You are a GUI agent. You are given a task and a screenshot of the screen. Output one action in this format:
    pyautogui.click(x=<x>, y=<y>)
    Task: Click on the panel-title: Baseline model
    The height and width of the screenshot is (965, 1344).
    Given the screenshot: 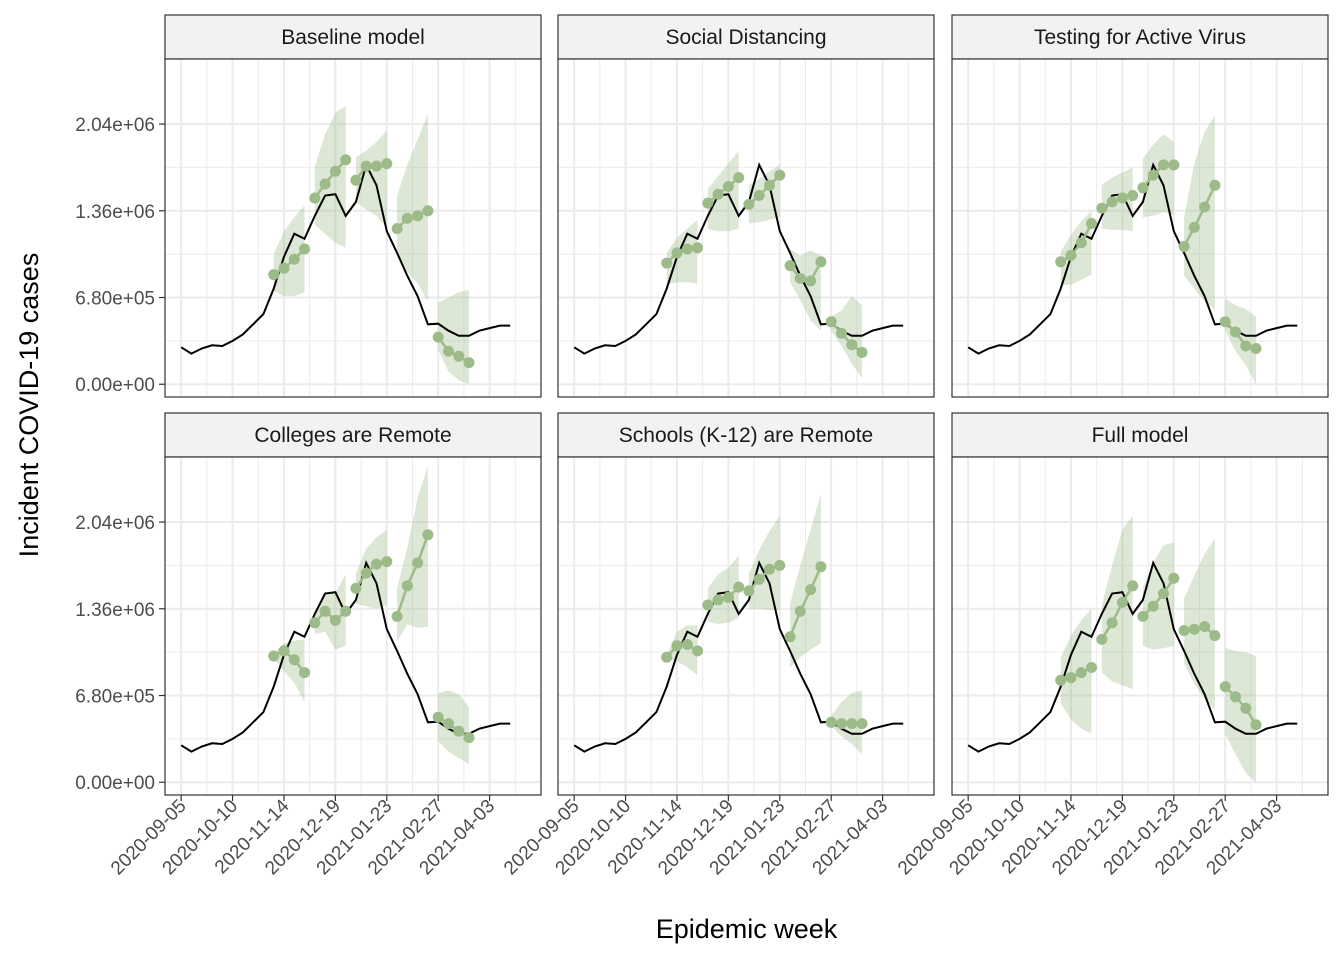 What is the action you would take?
    pyautogui.click(x=353, y=37)
    